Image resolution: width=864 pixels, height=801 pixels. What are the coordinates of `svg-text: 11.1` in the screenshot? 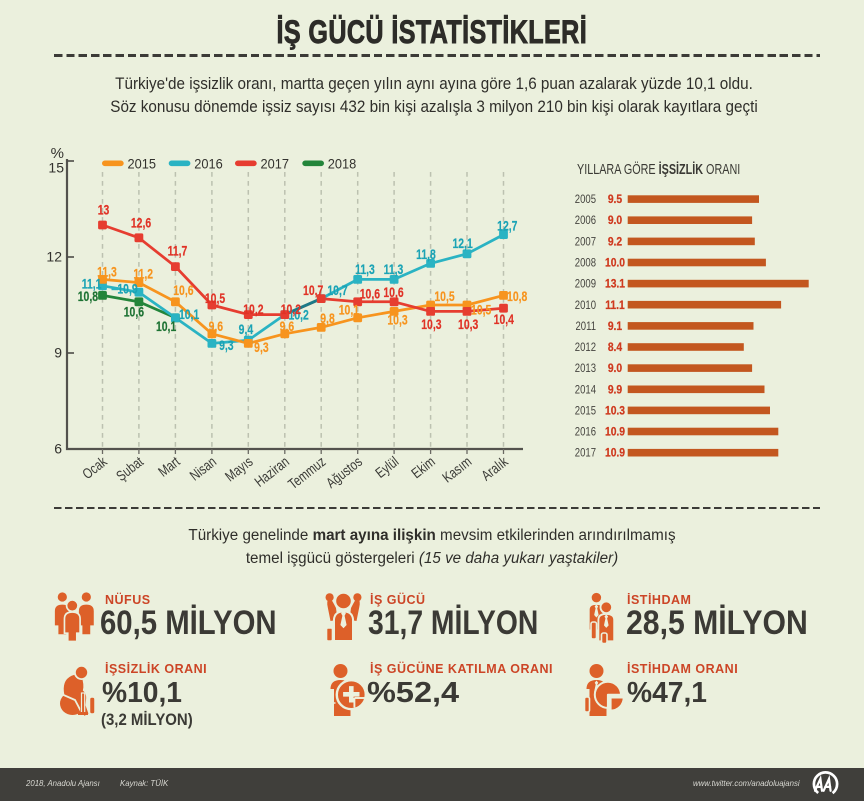 It's located at (615, 305).